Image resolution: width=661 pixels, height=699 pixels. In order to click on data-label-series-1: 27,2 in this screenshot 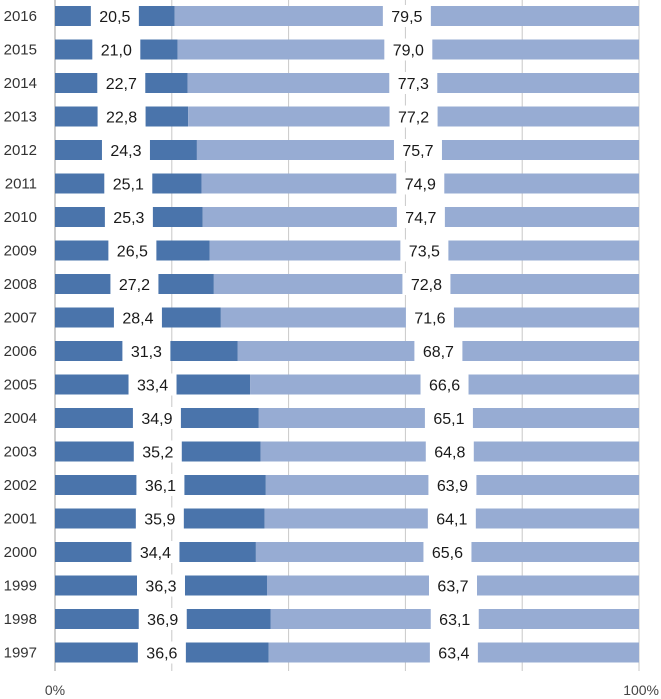, I will do `click(134, 285)`.